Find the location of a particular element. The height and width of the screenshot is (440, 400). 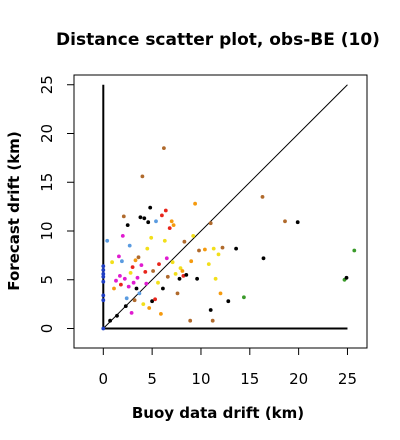

x-tick-label: 5 is located at coordinates (152, 379).